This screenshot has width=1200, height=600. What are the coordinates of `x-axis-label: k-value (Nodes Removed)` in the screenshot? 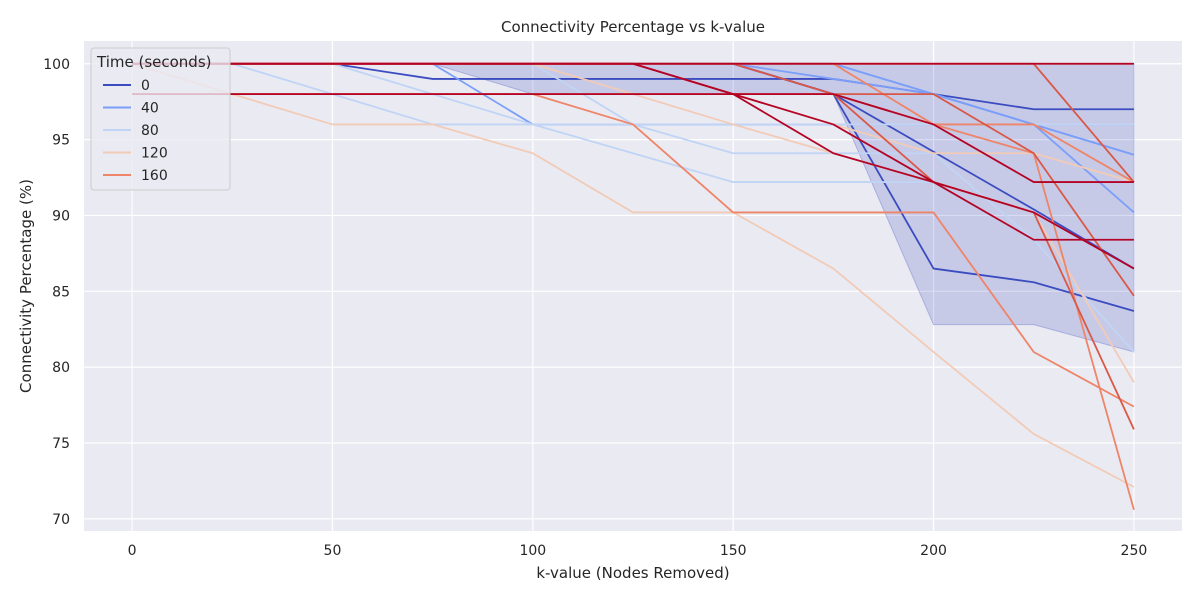 It's located at (632, 573).